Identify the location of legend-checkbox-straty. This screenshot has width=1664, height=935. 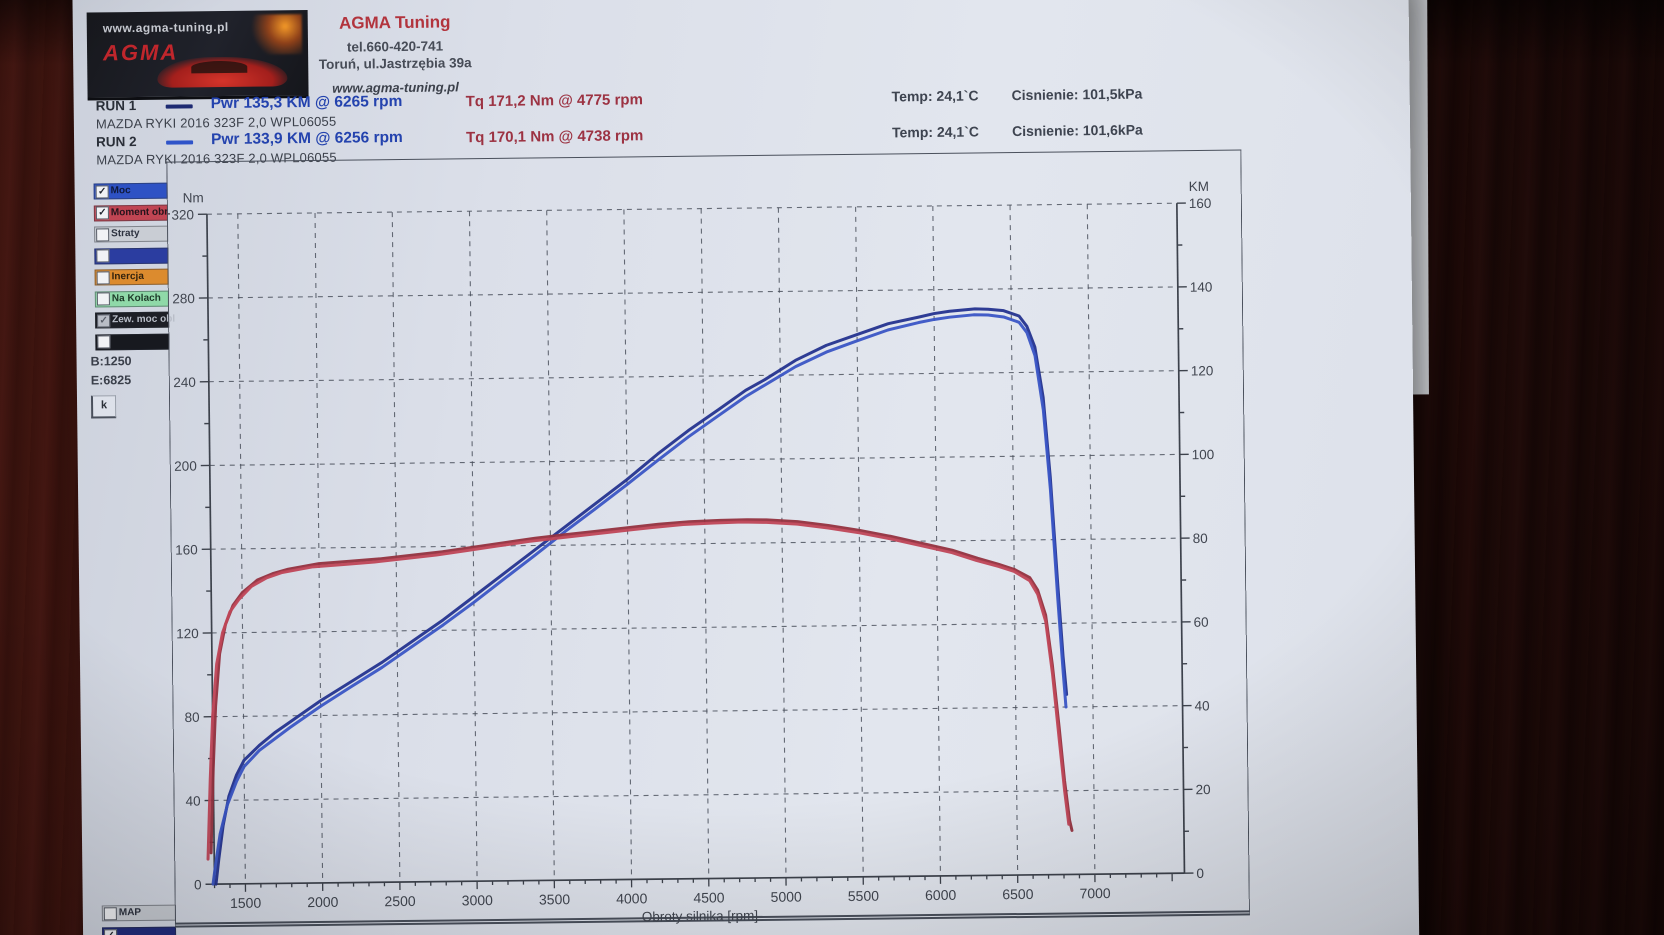
(103, 234).